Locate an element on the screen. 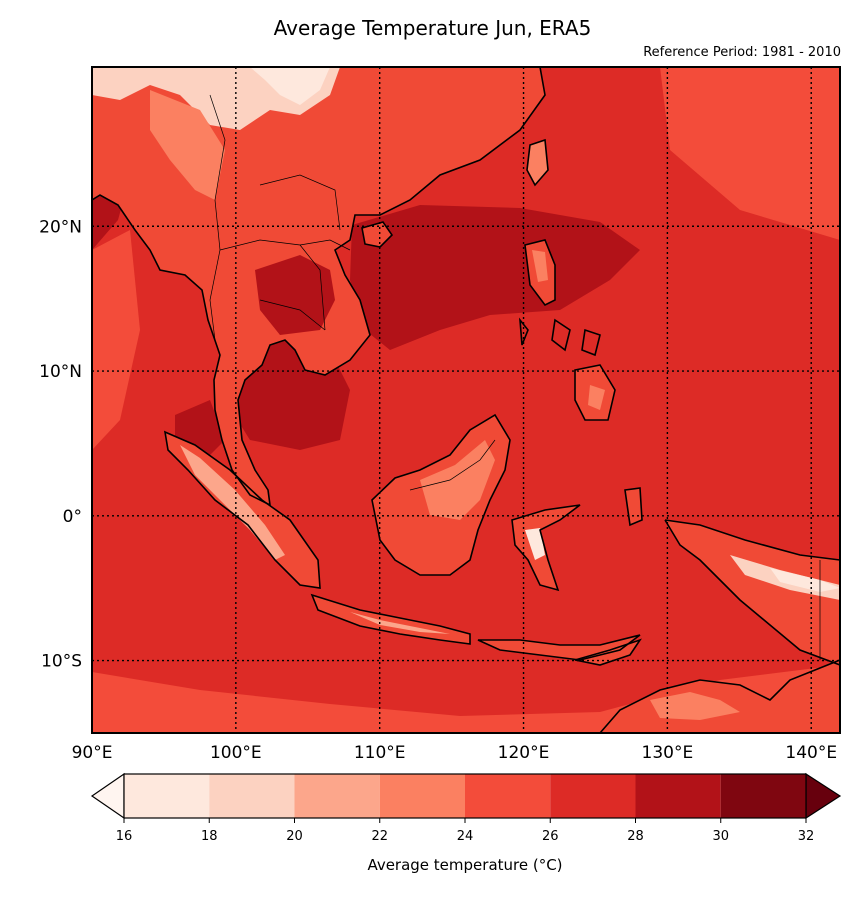 This screenshot has width=865, height=899. indochina-warm-interior is located at coordinates (295, 295).